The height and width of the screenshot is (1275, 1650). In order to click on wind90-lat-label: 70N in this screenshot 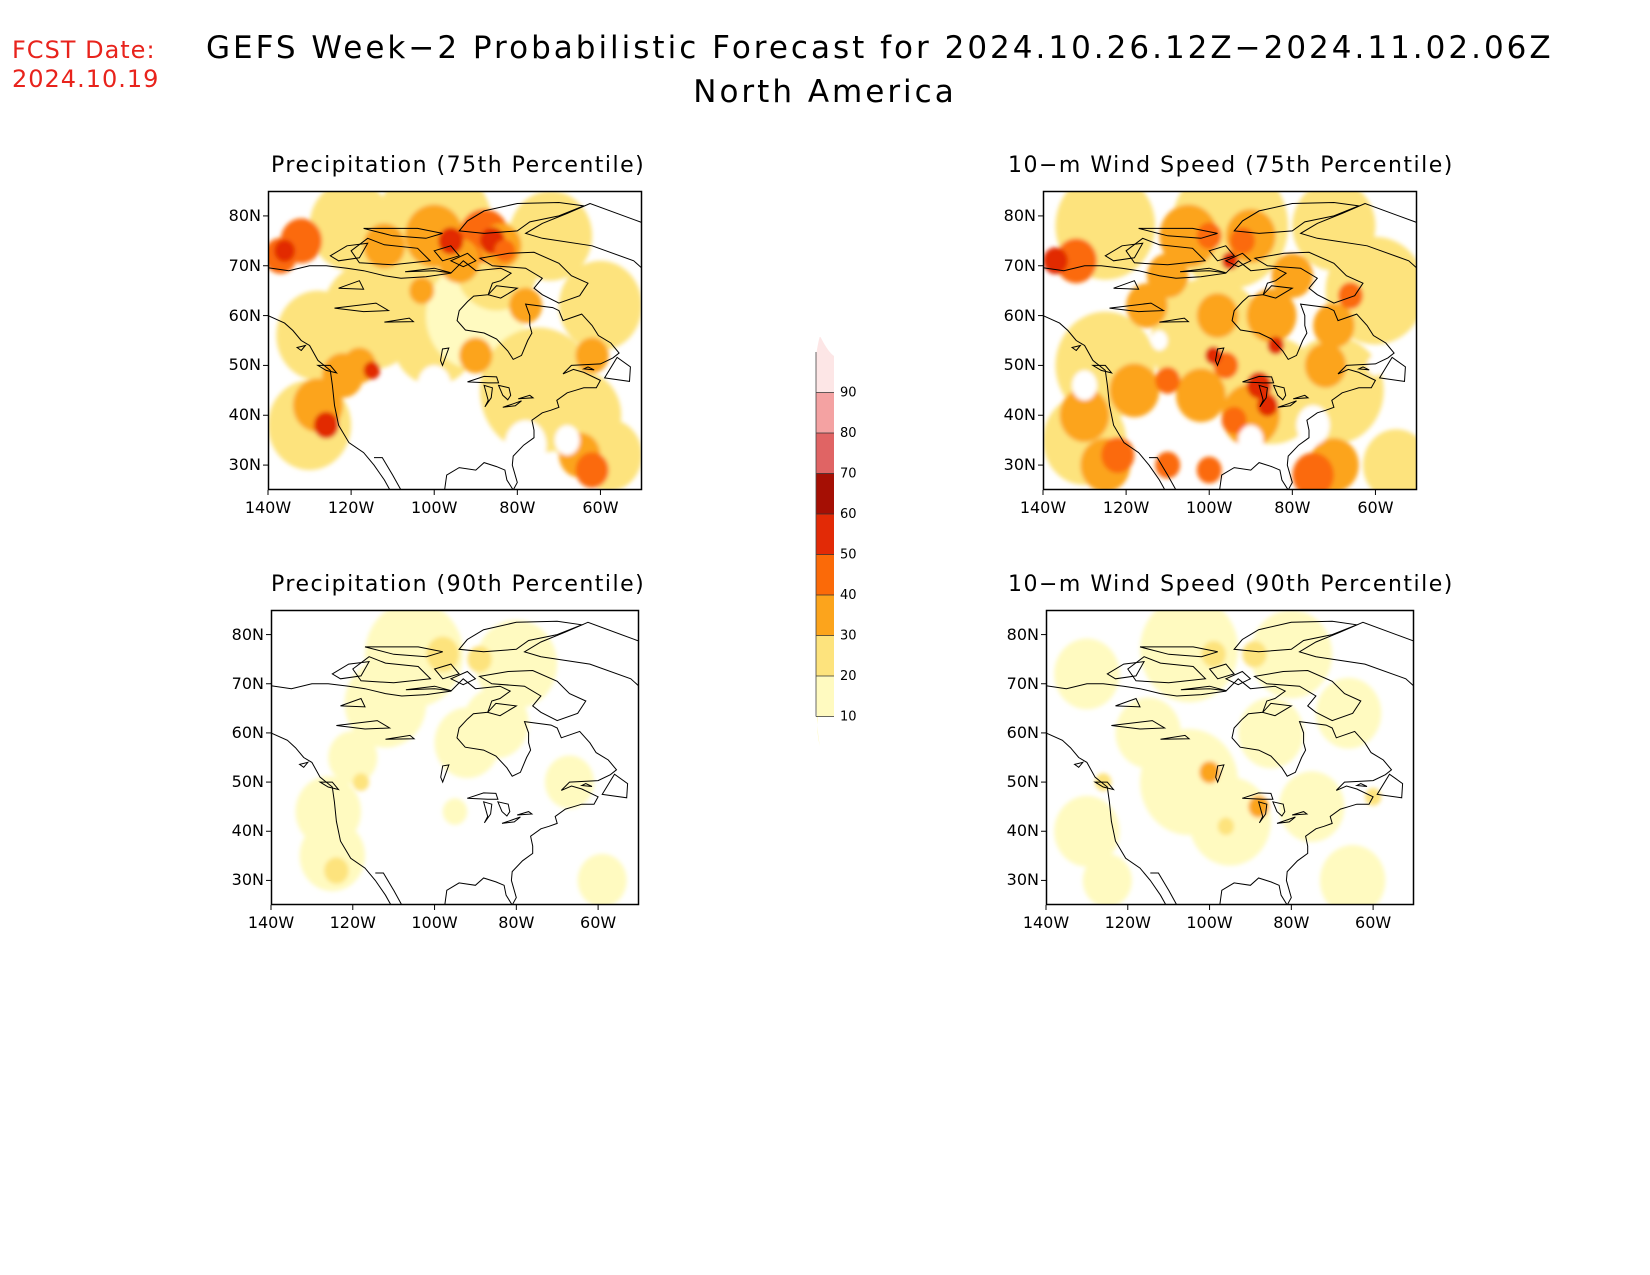, I will do `click(1022, 683)`.